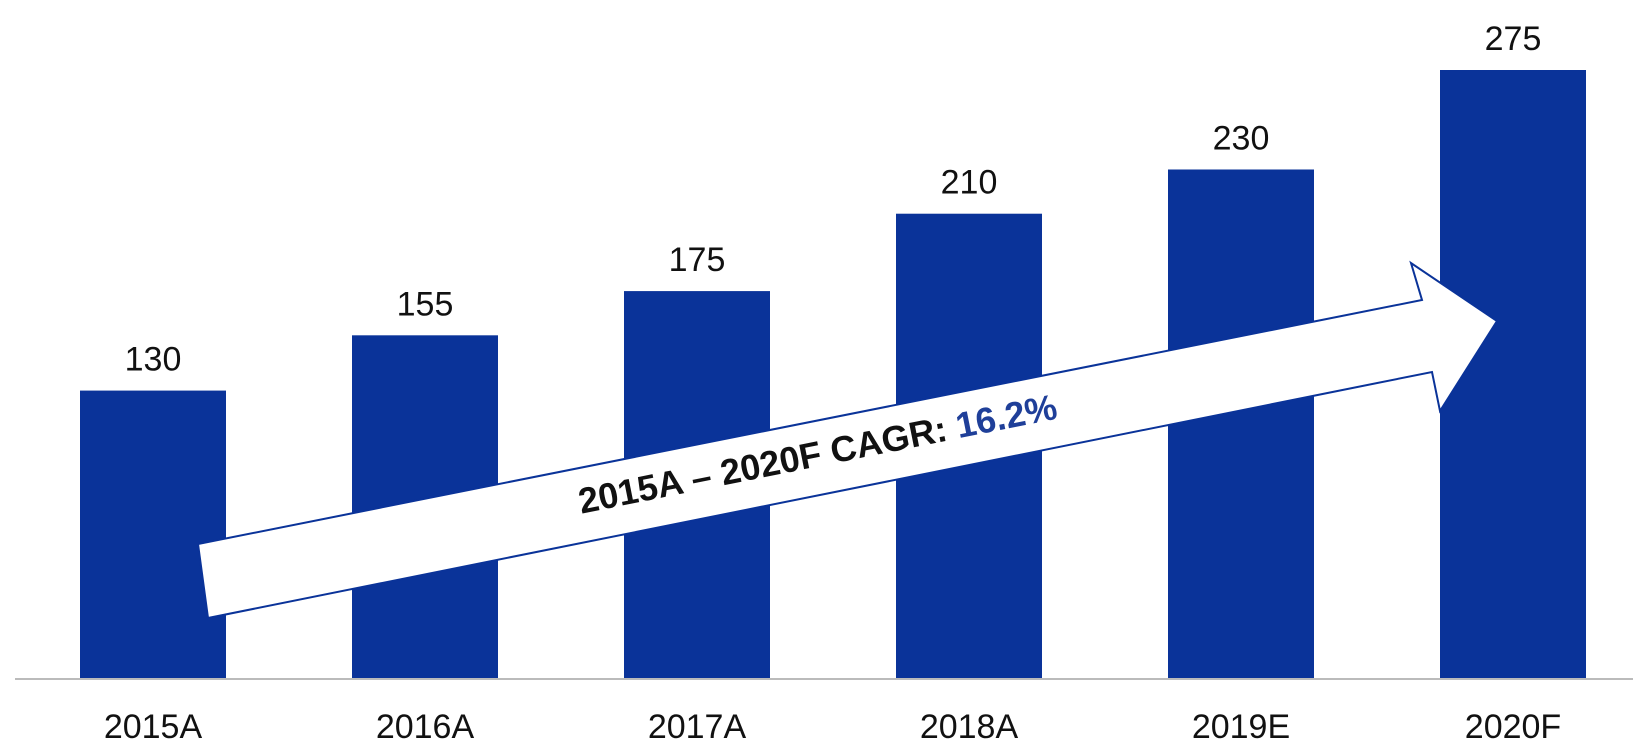  Describe the element at coordinates (153, 360) in the screenshot. I see `value-label: 130` at that location.